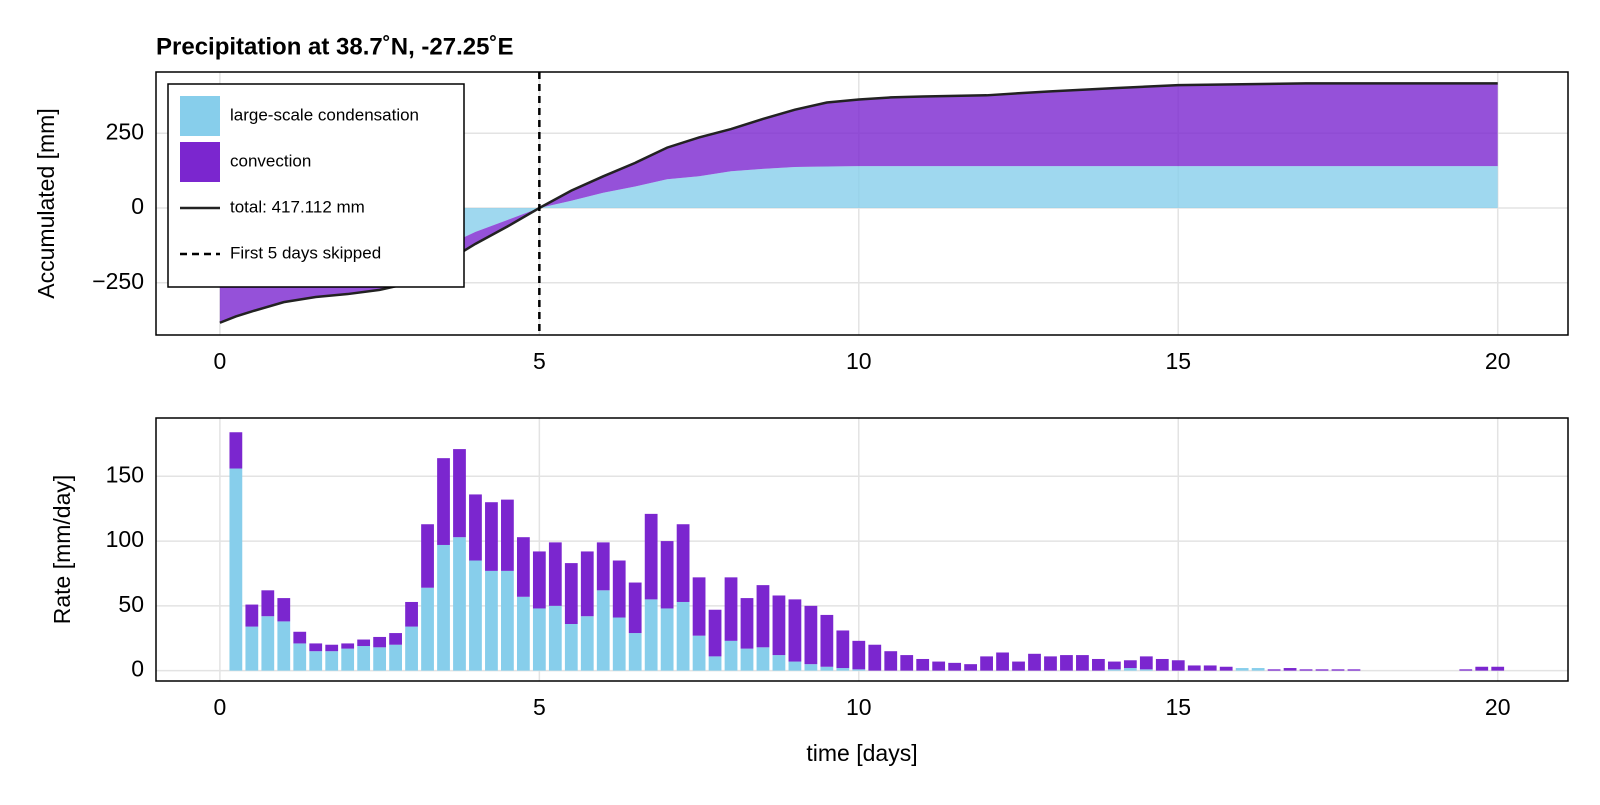 The image size is (1600, 805). Describe the element at coordinates (131, 604) in the screenshot. I see `y-tick-label: 50` at that location.